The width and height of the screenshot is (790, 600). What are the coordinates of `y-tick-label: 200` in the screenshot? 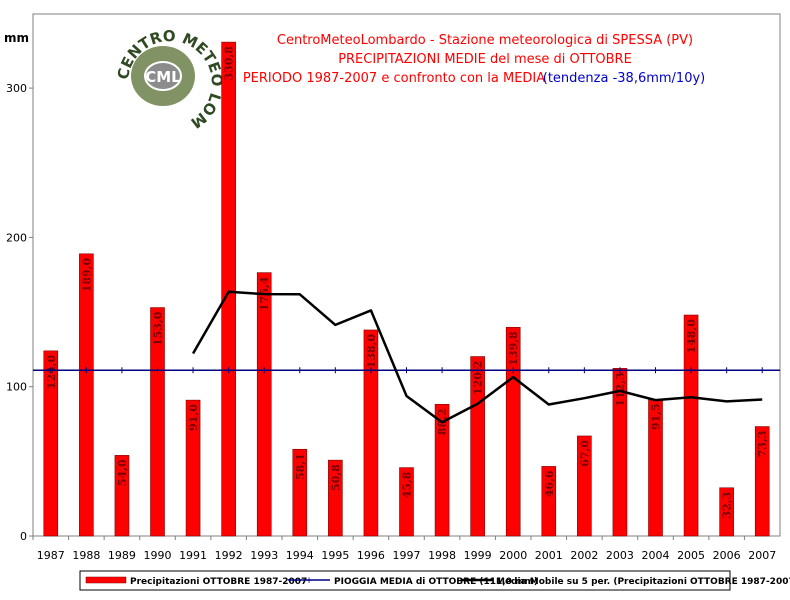 It's located at (16, 237).